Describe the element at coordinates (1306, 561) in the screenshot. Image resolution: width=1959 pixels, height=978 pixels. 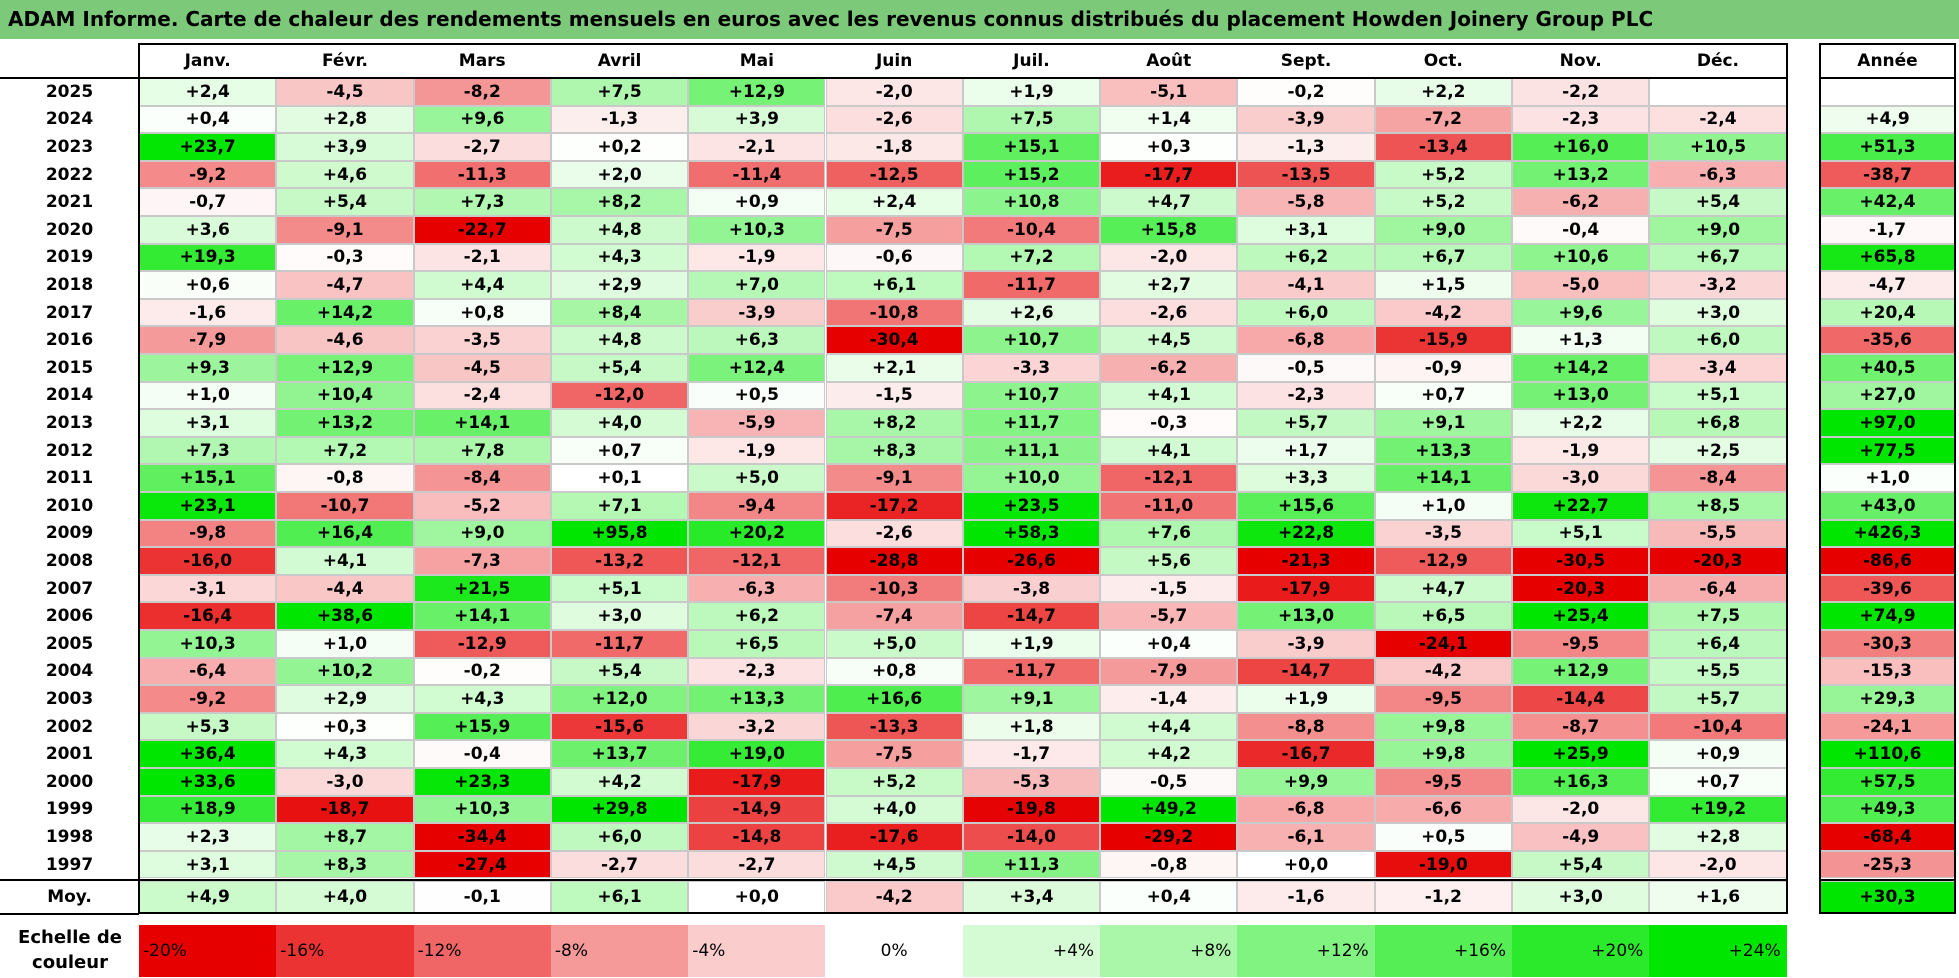
I see `heatmap-cell: -21,3` at that location.